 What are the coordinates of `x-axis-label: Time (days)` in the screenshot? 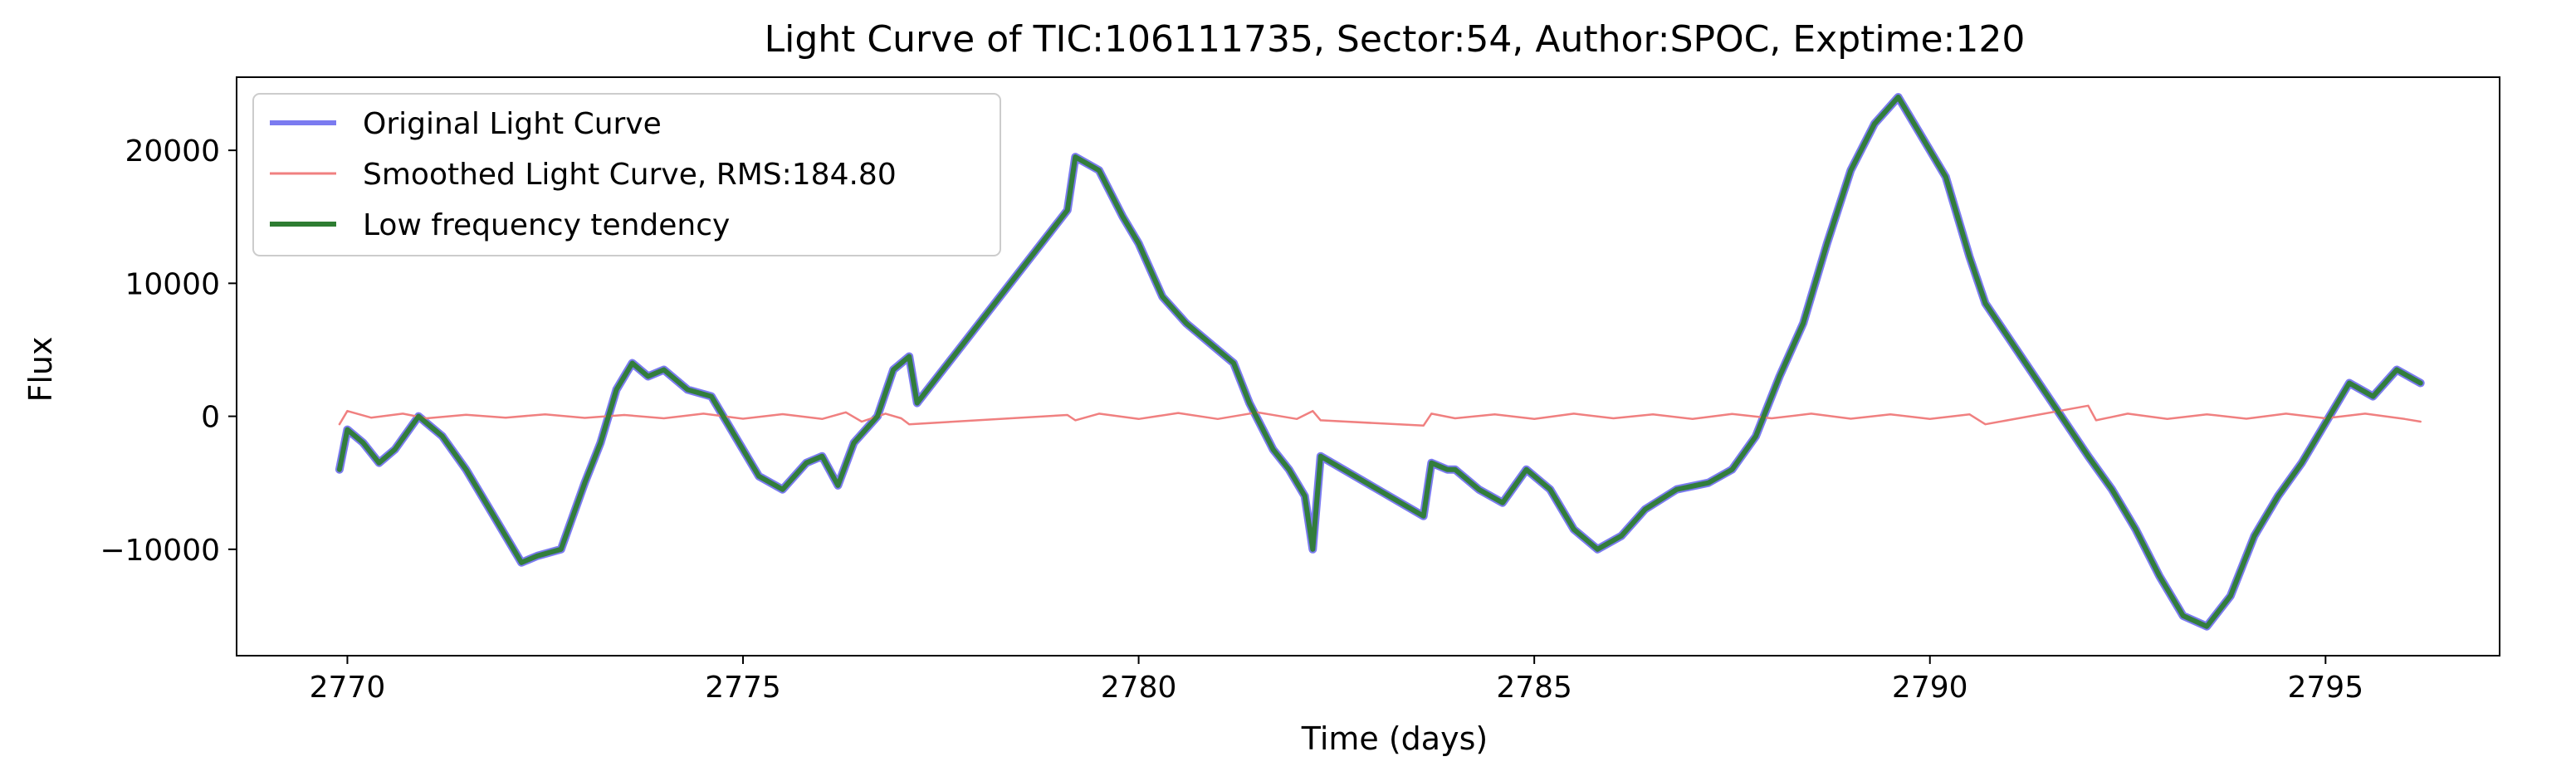 It's located at (1394, 738).